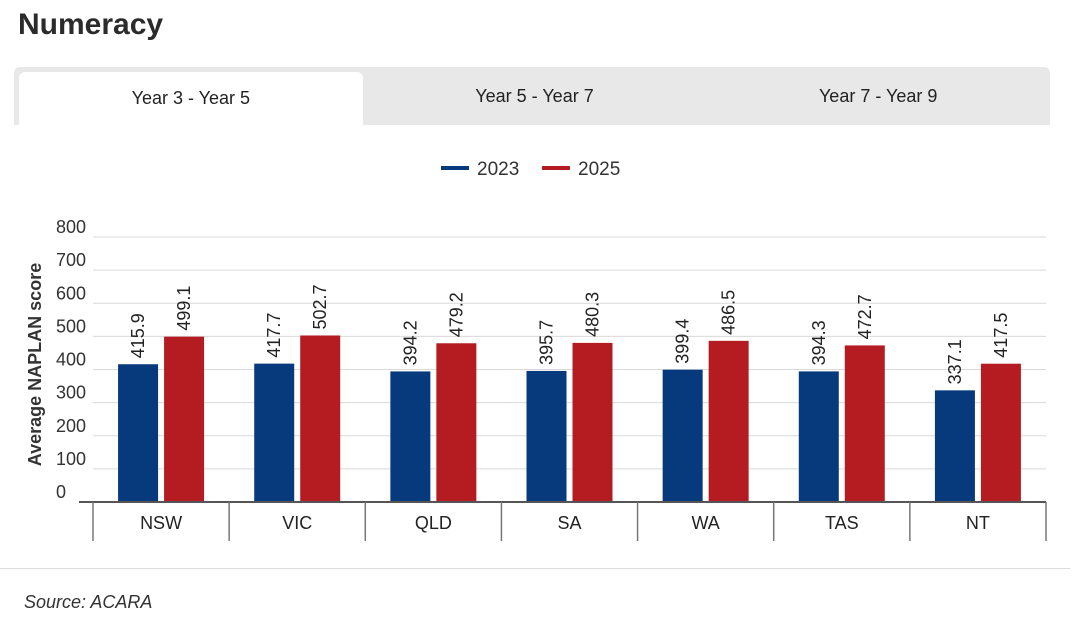 This screenshot has height=640, width=1080. Describe the element at coordinates (456, 314) in the screenshot. I see `data-label: 479.2` at that location.